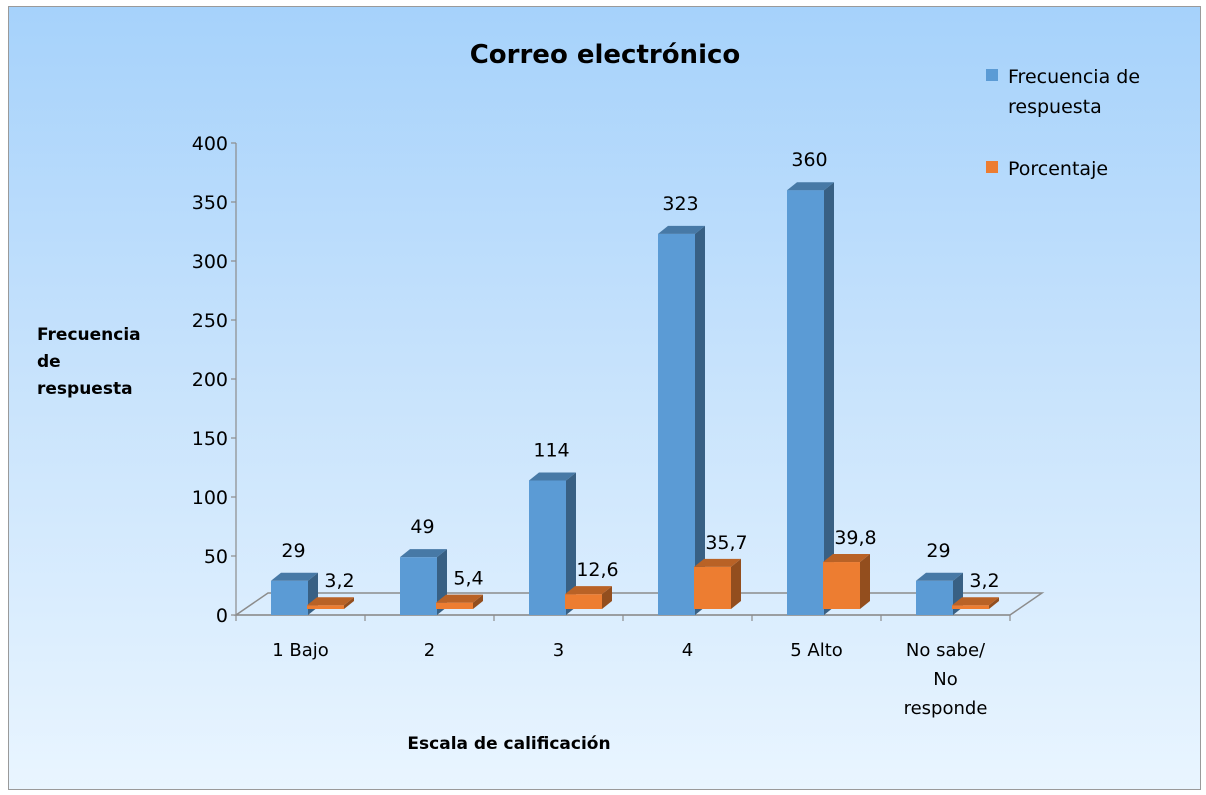  What do you see at coordinates (210, 321) in the screenshot?
I see `y-tick-label: 250` at bounding box center [210, 321].